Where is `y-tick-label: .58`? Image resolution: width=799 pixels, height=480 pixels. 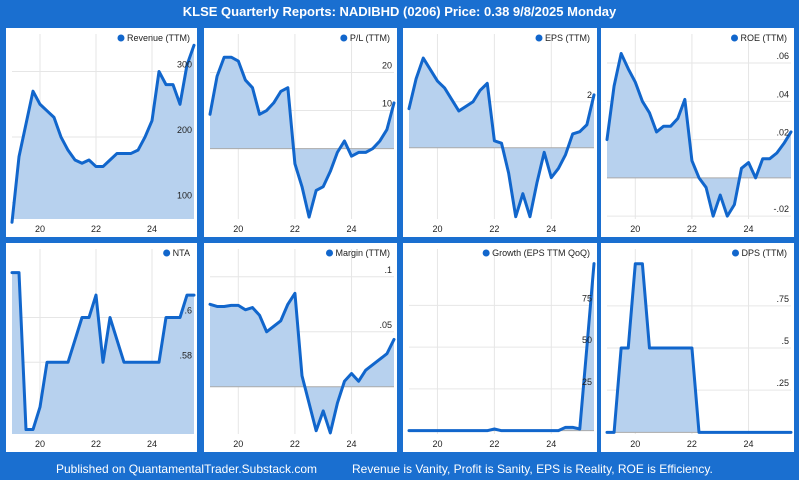
y-tick-label: .58 is located at coordinates (185, 355).